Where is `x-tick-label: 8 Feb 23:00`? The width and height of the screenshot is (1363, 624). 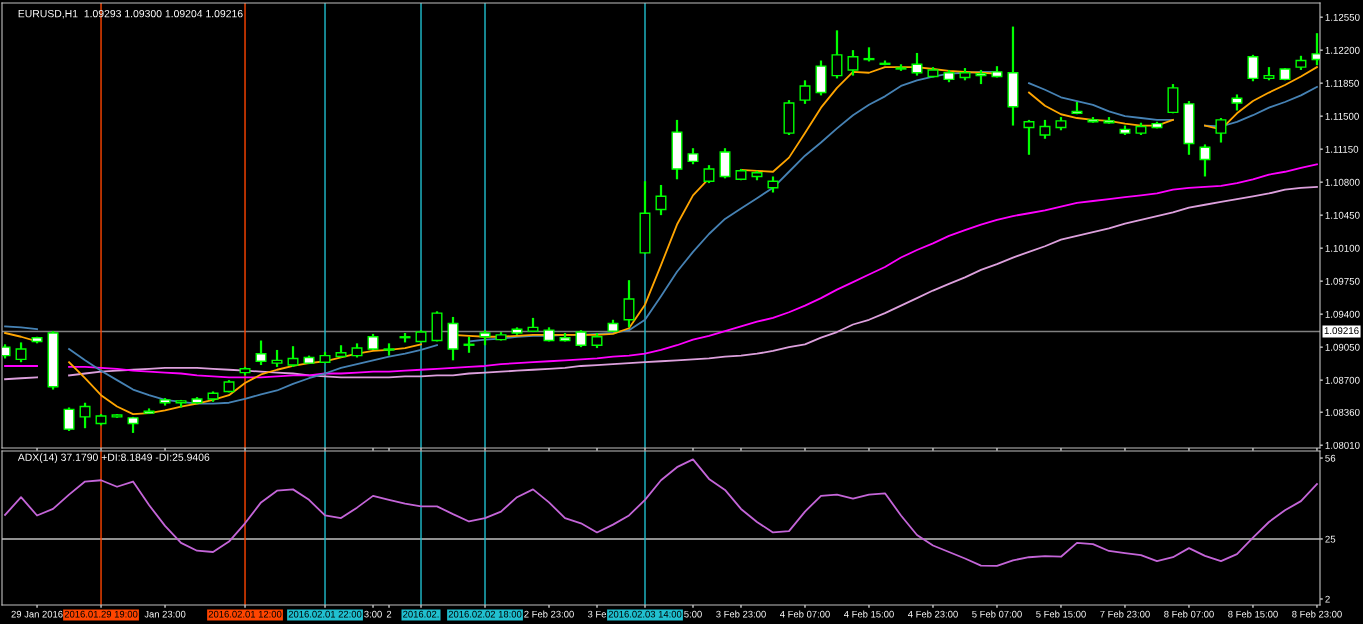
x-tick-label: 8 Feb 23:00 is located at coordinates (1317, 614).